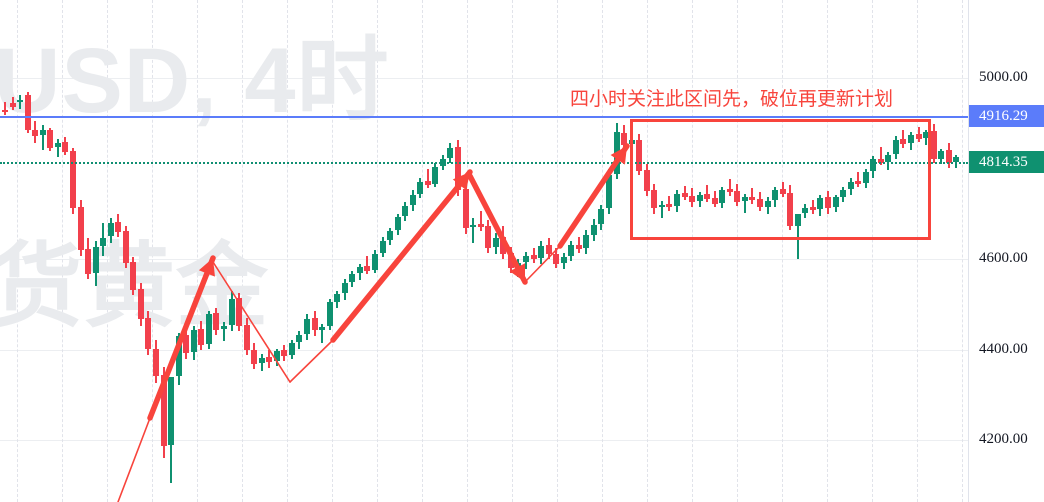 The width and height of the screenshot is (1044, 502). What do you see at coordinates (732, 99) in the screenshot?
I see `chart-annotation-text: 四小时关注此区间先，破位再更新计划` at bounding box center [732, 99].